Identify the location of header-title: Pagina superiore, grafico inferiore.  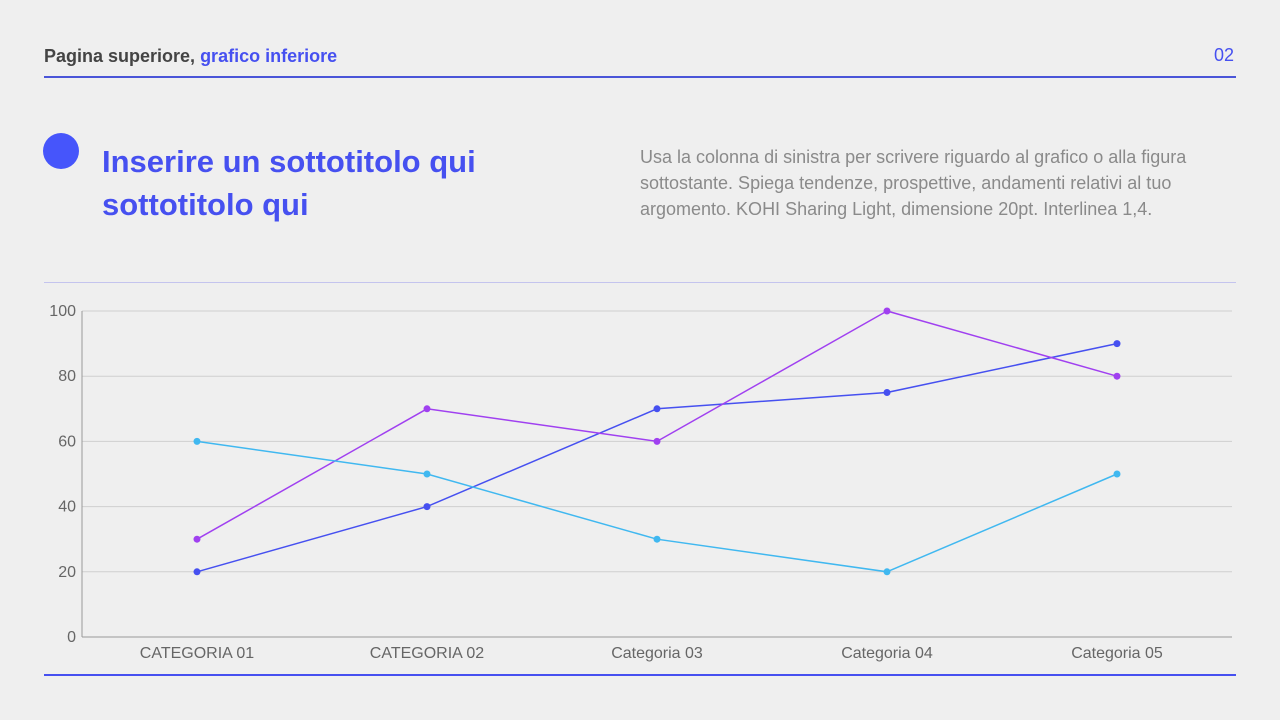
(190, 56).